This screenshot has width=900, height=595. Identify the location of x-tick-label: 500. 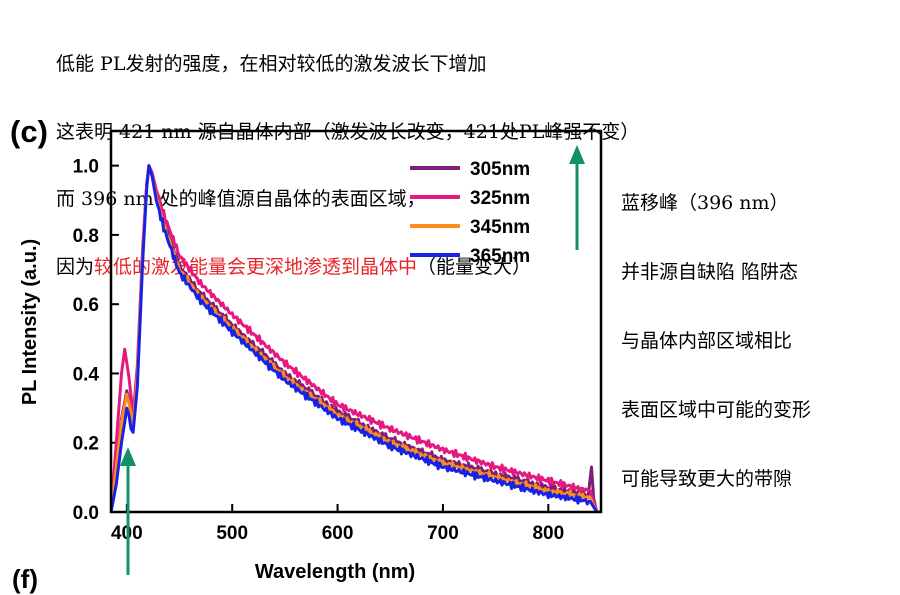
(232, 533).